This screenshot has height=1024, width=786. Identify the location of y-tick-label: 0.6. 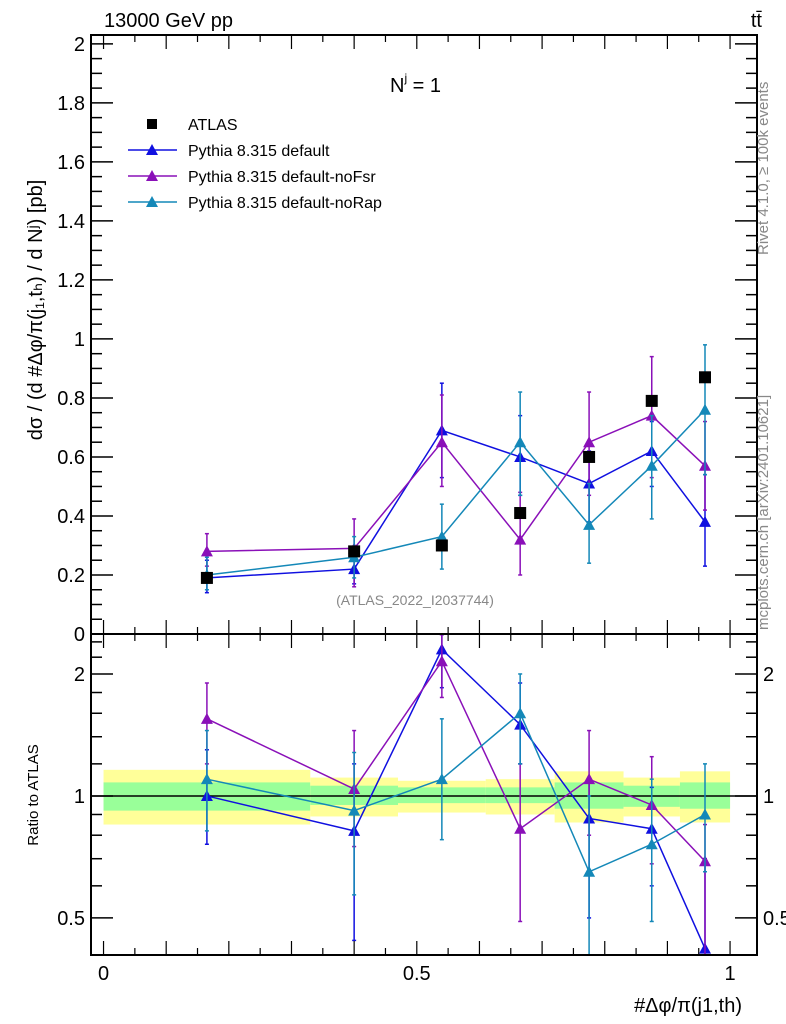
(71, 458).